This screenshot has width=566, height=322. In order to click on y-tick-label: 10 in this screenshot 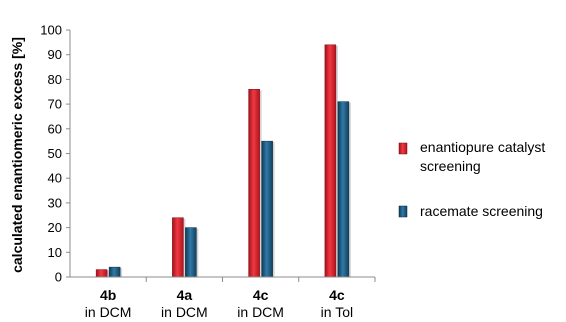, I will do `click(55, 252)`.